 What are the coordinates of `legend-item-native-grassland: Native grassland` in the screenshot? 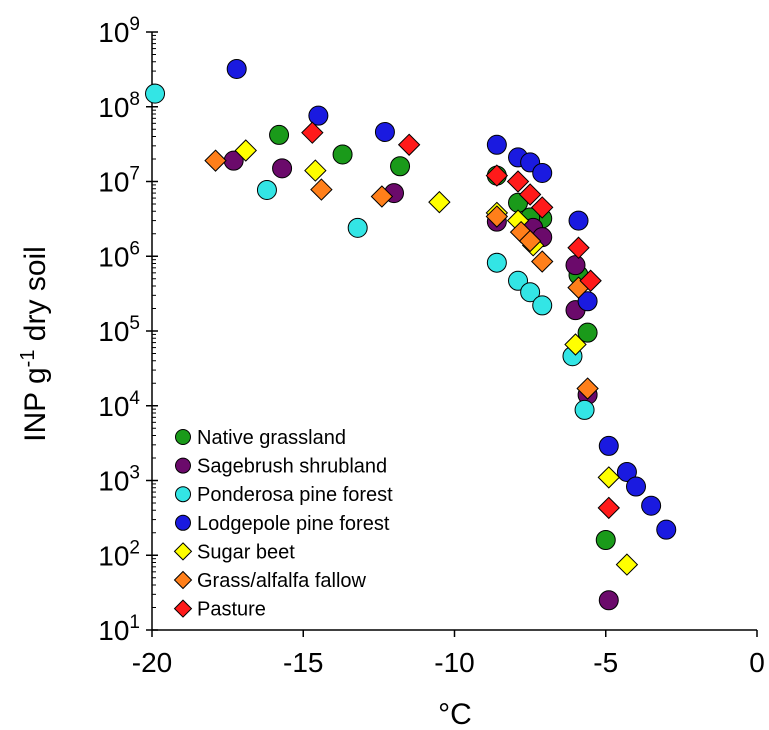 It's located at (260, 438).